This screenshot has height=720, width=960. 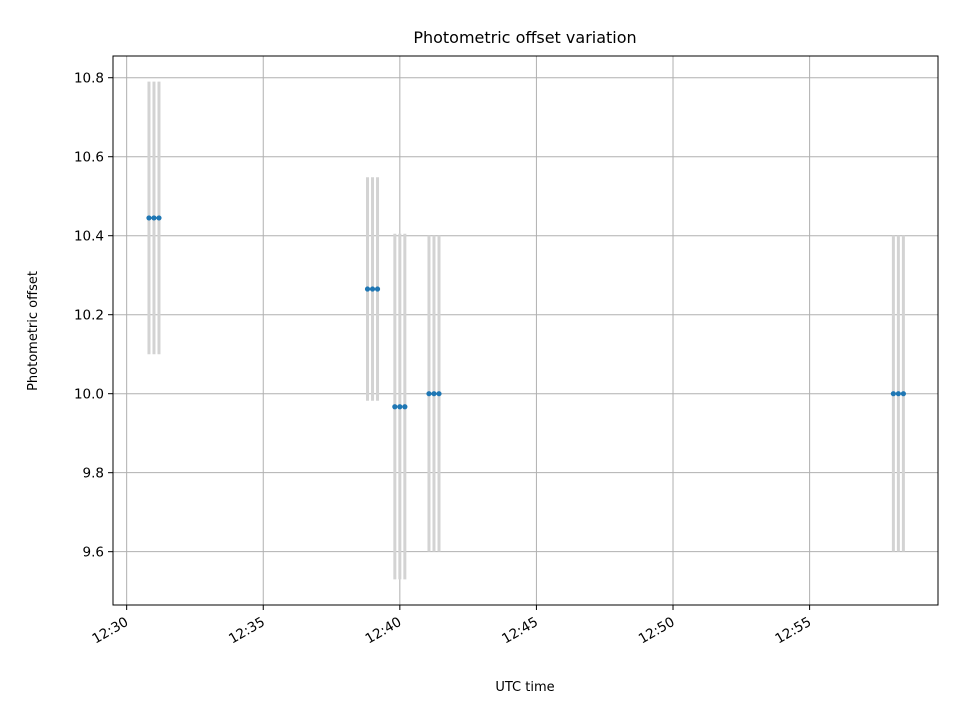 I want to click on x-tick-label: 12:40, so click(x=384, y=630).